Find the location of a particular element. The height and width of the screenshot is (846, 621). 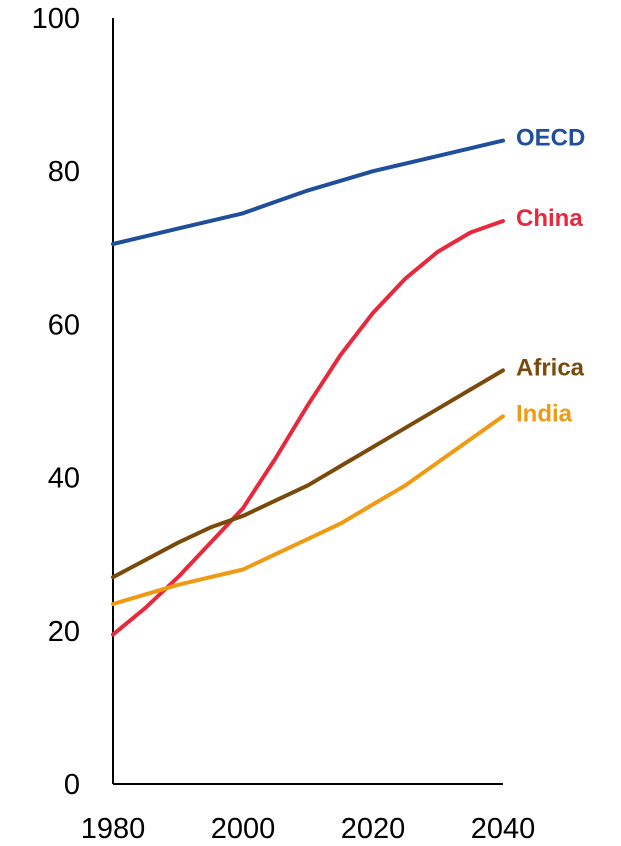

x-tick-label: 1980 is located at coordinates (113, 829).